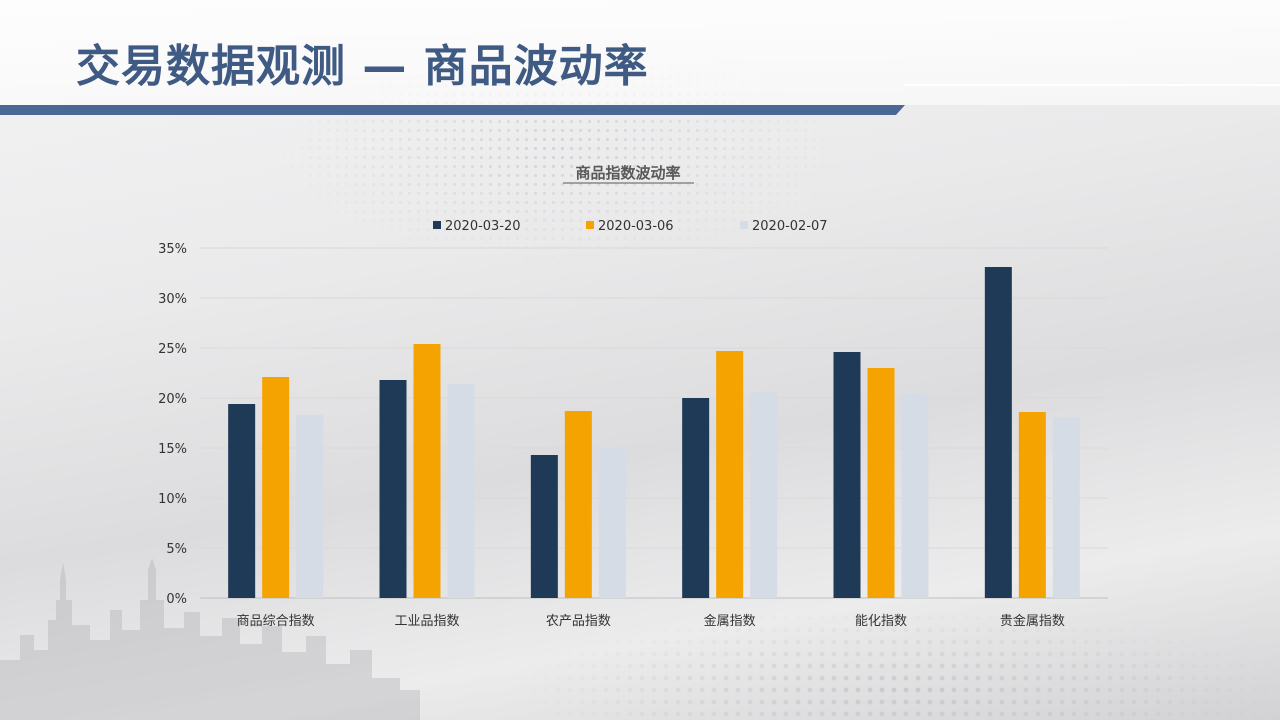 This screenshot has height=720, width=1280. What do you see at coordinates (651, 621) in the screenshot?
I see `x-axis: 商品综合指数 工业品指数 农产品指数 金属指数 能化指数 贵金属指数` at bounding box center [651, 621].